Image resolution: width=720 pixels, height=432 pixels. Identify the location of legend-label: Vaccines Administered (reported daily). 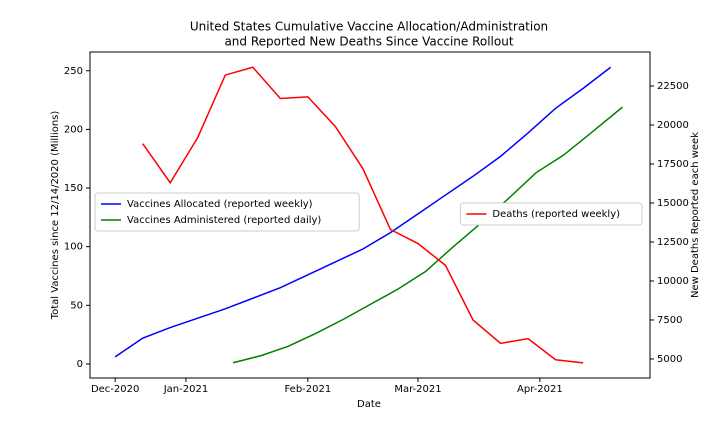
(224, 220).